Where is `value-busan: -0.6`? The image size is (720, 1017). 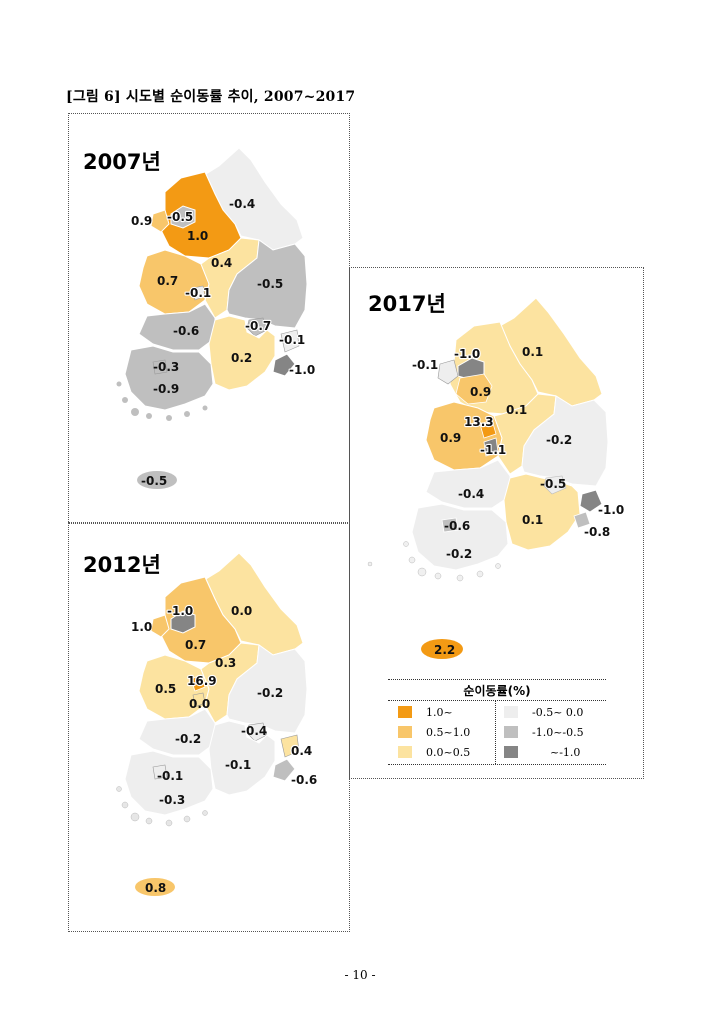 value-busan: -0.6 is located at coordinates (304, 780).